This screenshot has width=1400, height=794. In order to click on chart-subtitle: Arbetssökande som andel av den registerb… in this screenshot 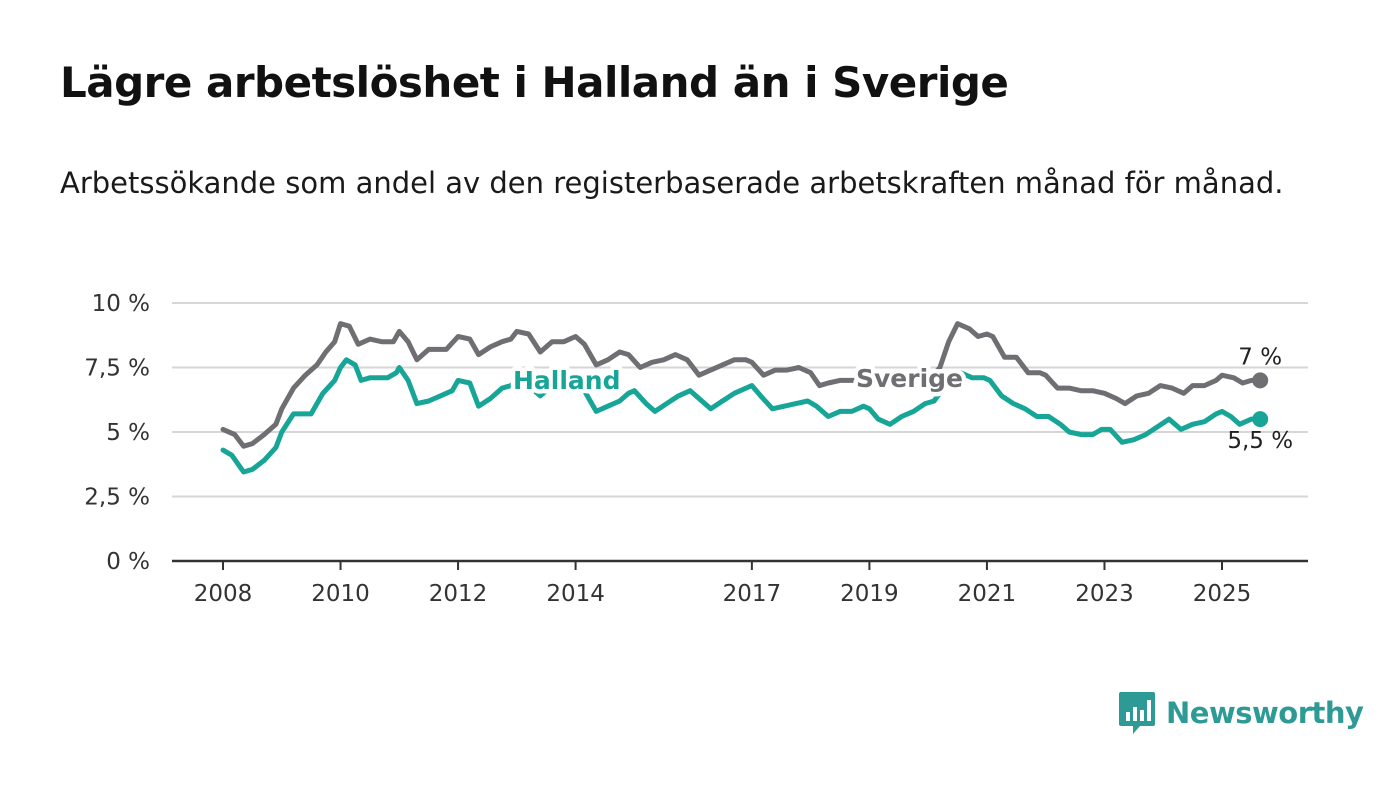, I will do `click(672, 183)`.